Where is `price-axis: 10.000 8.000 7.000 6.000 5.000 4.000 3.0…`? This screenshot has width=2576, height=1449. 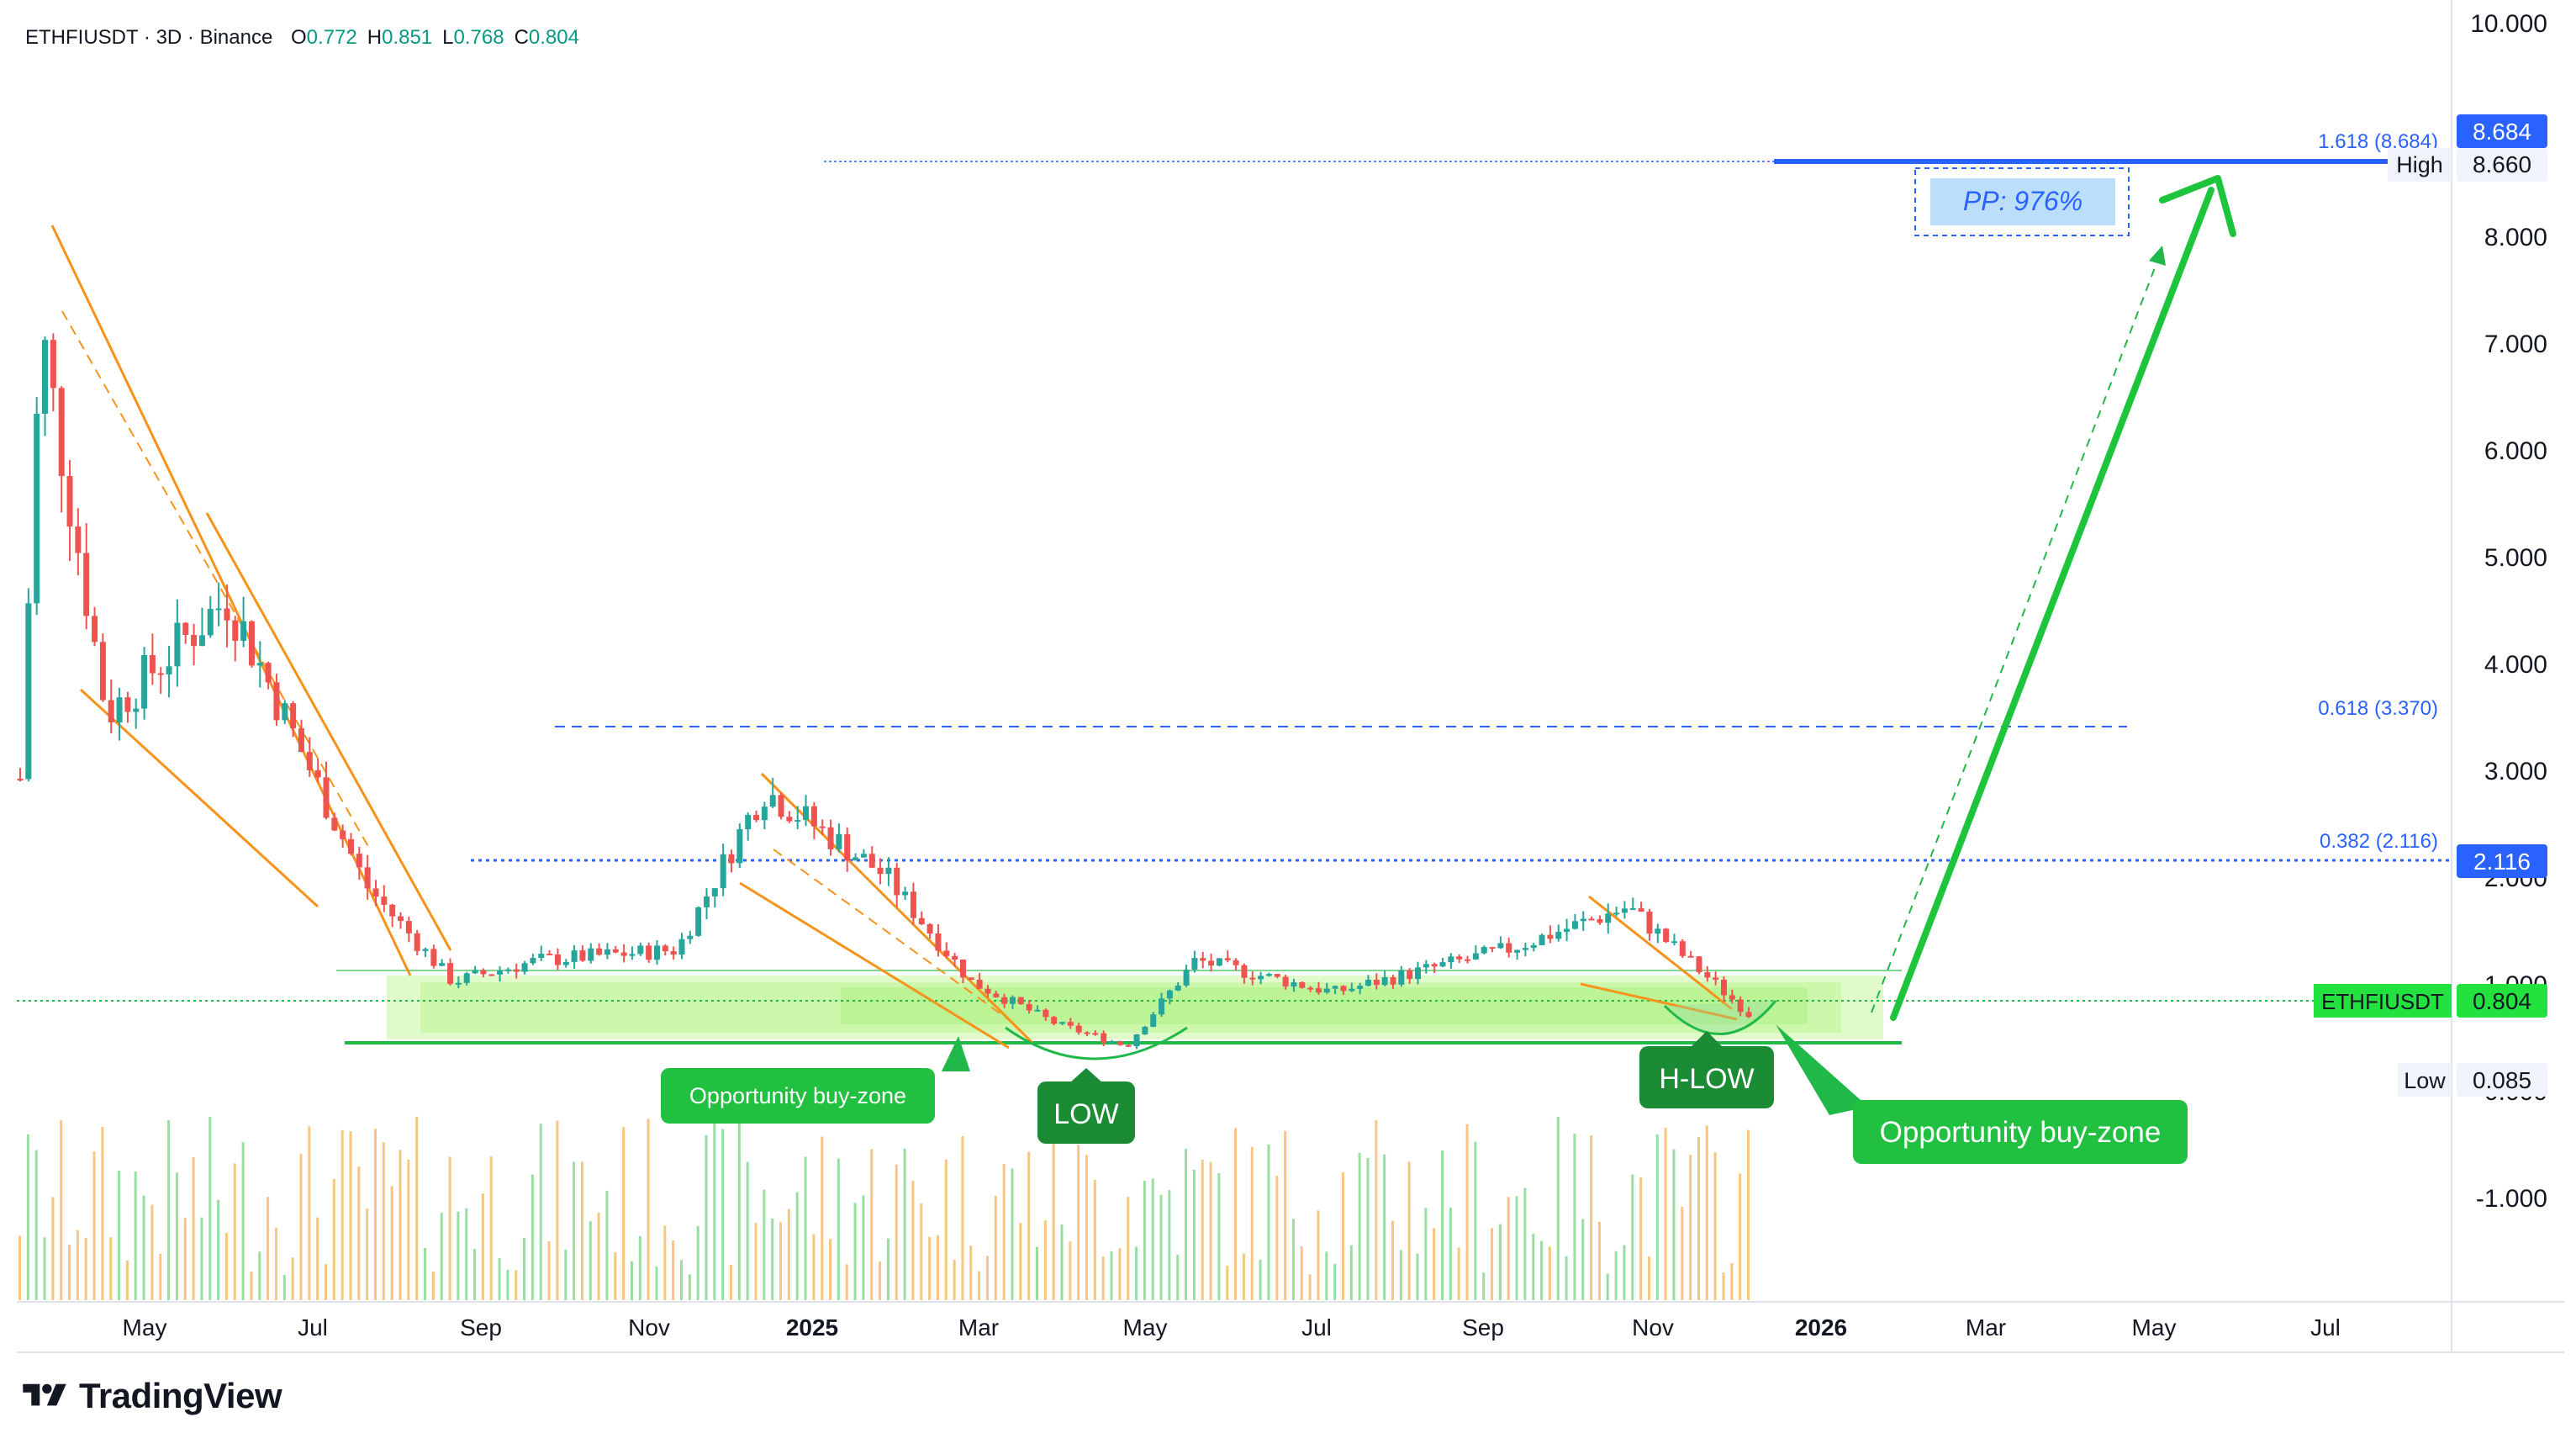
price-axis: 10.000 8.000 7.000 6.000 5.000 4.000 3.0… is located at coordinates (2508, 612).